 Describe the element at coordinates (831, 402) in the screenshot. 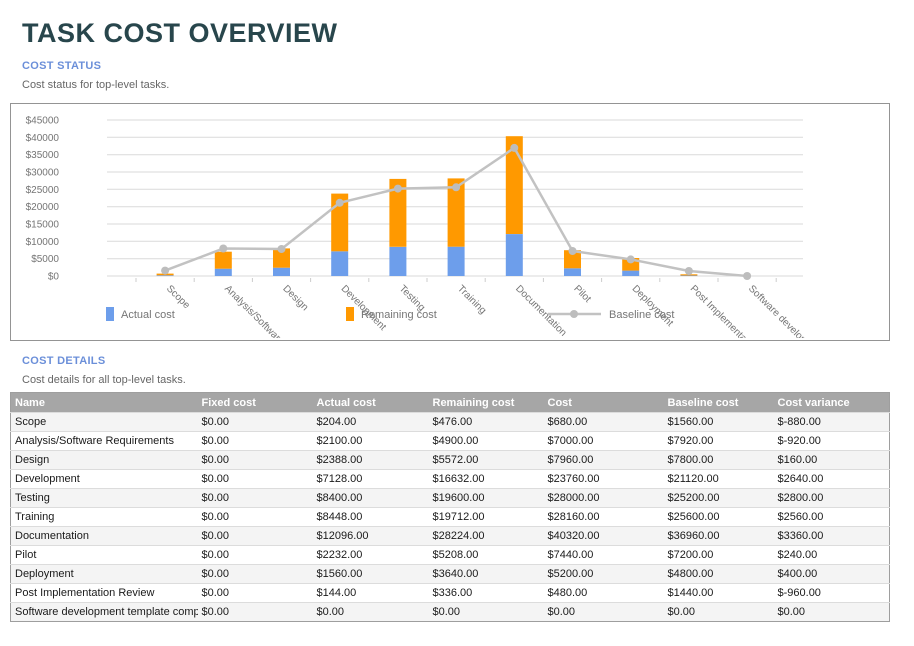

I see `column-header-cost-variance: Cost variance` at that location.